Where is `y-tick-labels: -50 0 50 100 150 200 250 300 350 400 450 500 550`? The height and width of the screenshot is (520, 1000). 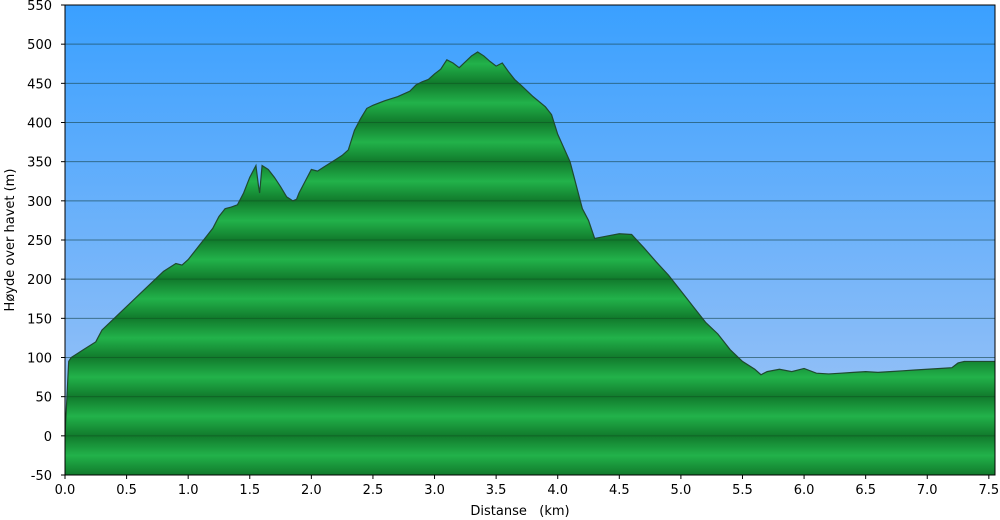
y-tick-labels: -50 0 50 100 150 200 250 300 350 400 450 500 550 is located at coordinates (39, 242).